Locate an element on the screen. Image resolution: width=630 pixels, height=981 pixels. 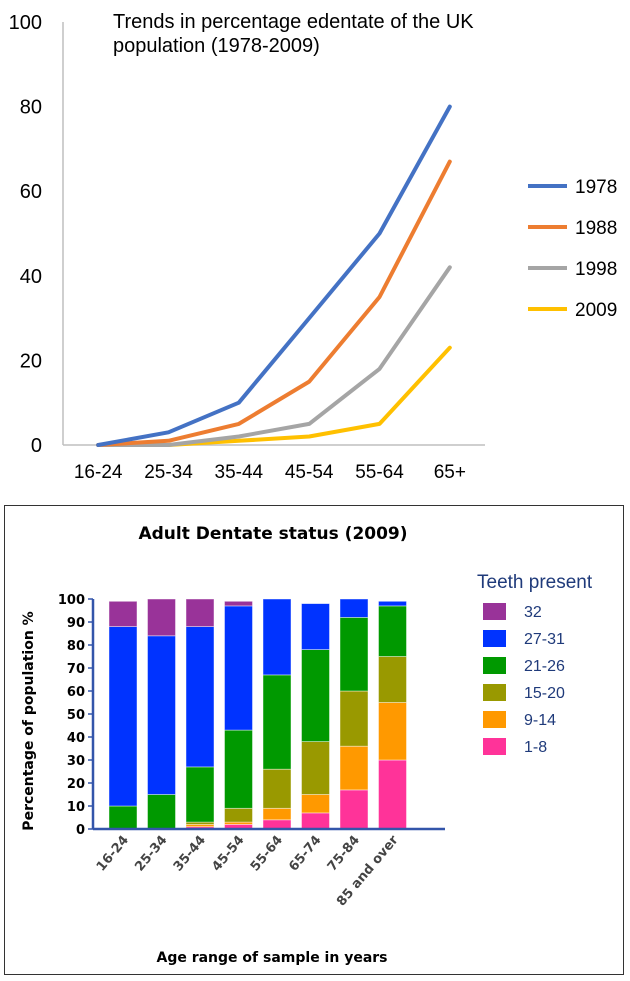
chart2-y-tick-label: 90 is located at coordinates (76, 623).